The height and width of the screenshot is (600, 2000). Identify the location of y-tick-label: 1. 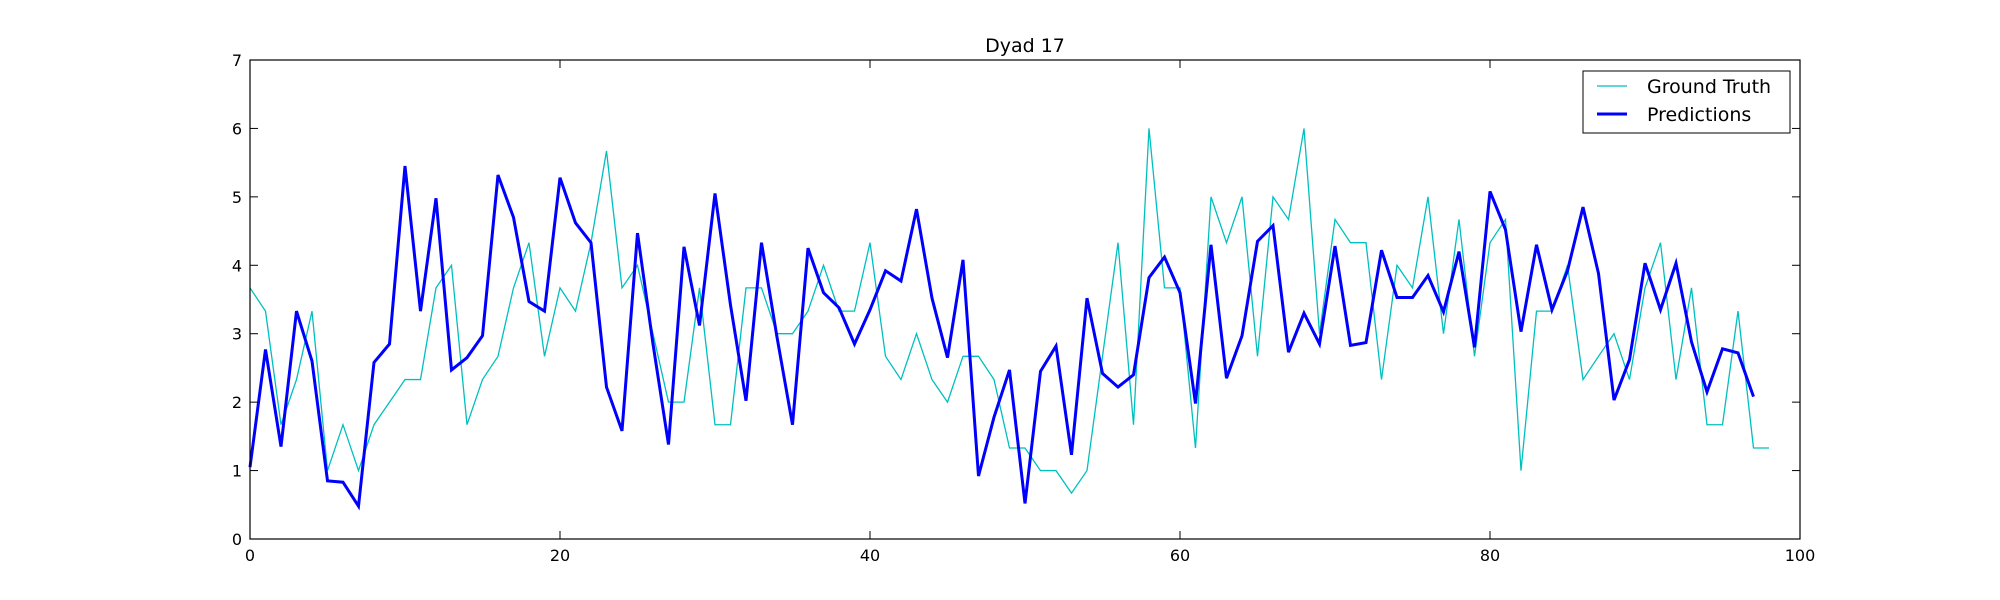
(237, 471).